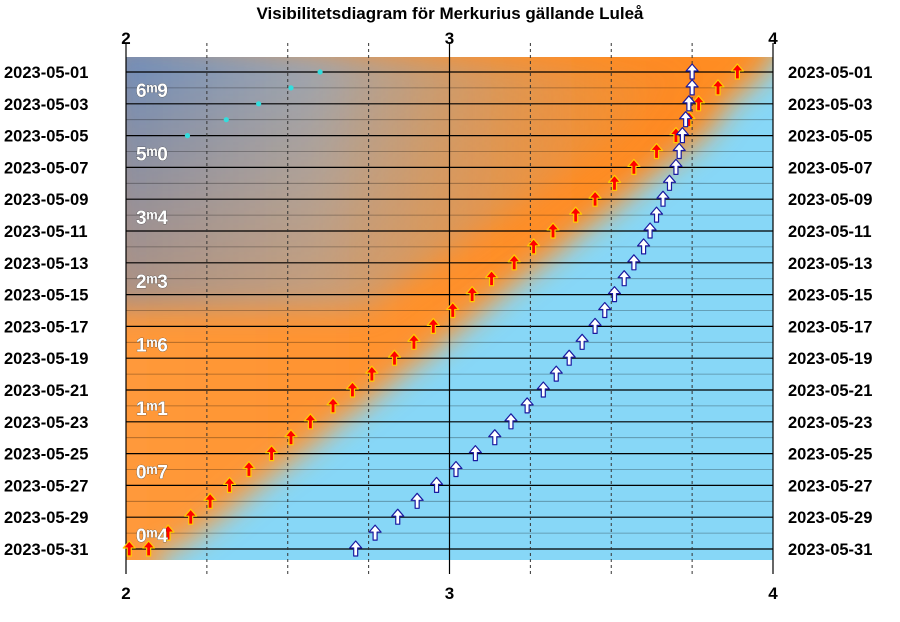  Describe the element at coordinates (830, 105) in the screenshot. I see `date-label-right: 2023-05-03` at that location.